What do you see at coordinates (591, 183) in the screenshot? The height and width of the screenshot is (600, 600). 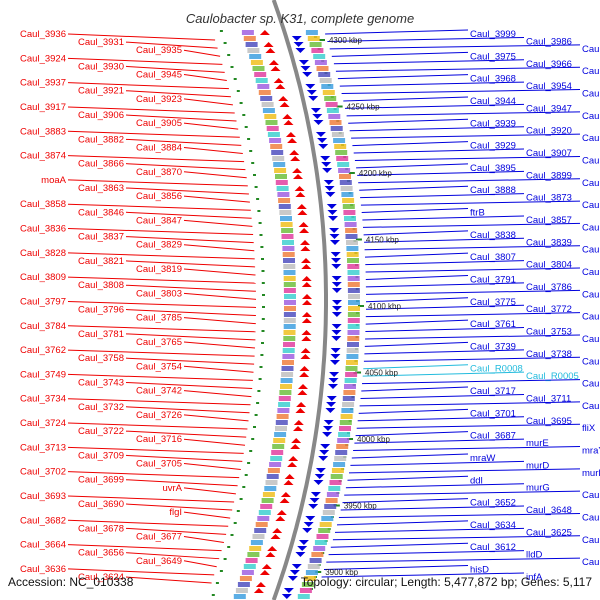 I see `right-gene-label: Caul_3885` at bounding box center [591, 183].